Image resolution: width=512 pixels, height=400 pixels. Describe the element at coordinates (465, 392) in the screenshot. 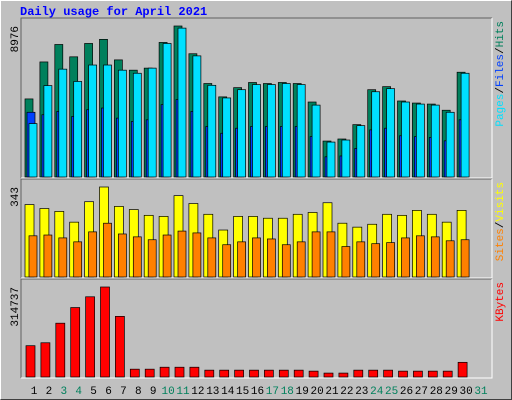

I see `x-tick-label: 30` at that location.